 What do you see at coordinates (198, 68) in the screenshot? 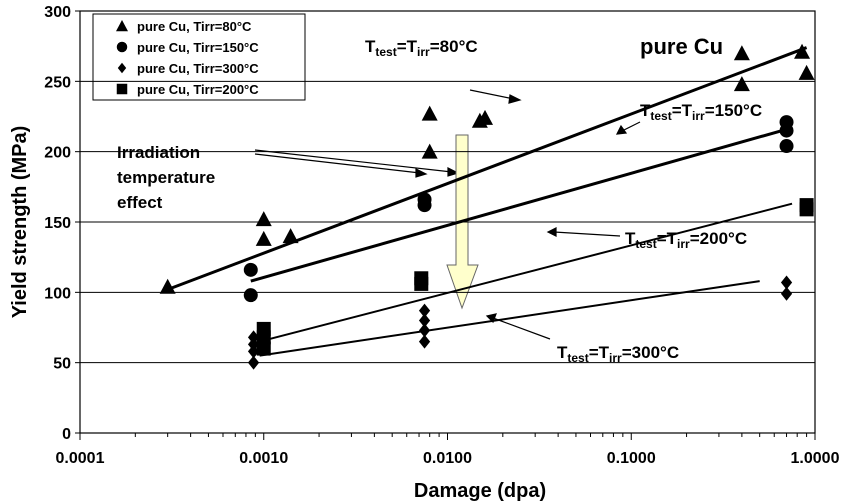
I see `legend-label: pure Cu, Tirr=300°C` at bounding box center [198, 68].